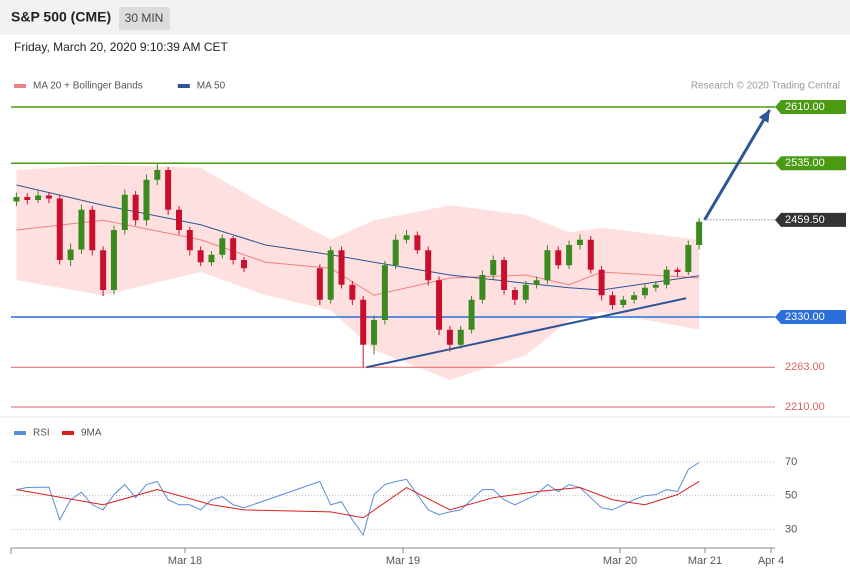 This screenshot has width=850, height=576. What do you see at coordinates (805, 317) in the screenshot?
I see `level-label: 2330.00` at bounding box center [805, 317].